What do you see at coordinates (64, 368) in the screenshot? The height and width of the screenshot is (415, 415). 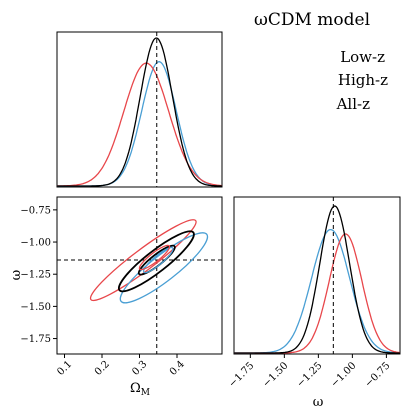 I see `x-tick-label: 0.1` at bounding box center [64, 368].